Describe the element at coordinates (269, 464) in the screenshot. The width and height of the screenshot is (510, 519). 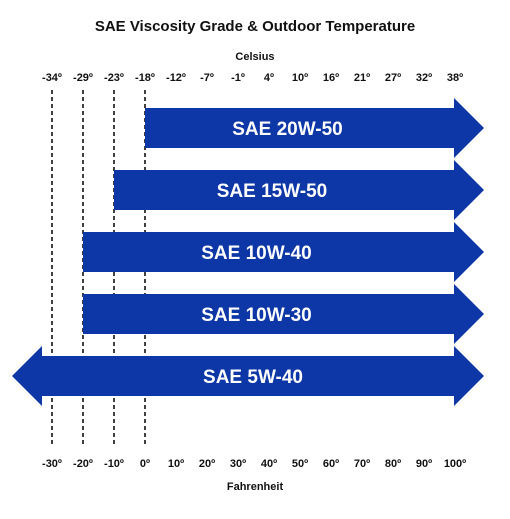
I see `fahrenheit-tick-label: 40º` at that location.